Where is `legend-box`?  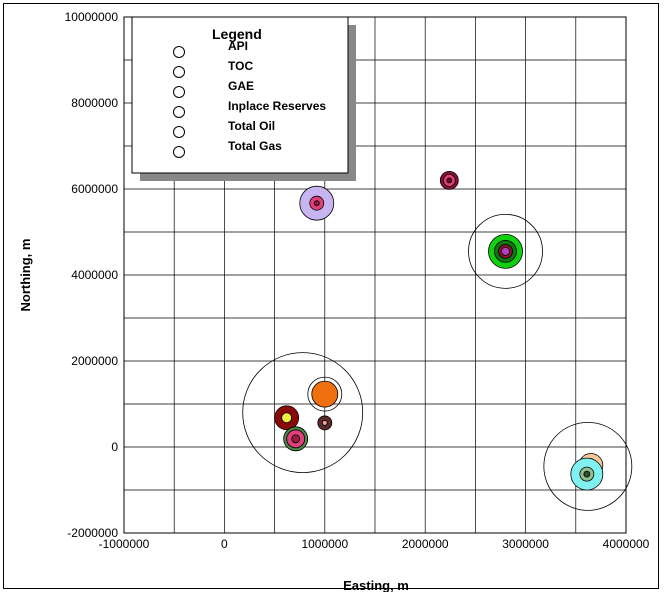 legend-box is located at coordinates (240, 95).